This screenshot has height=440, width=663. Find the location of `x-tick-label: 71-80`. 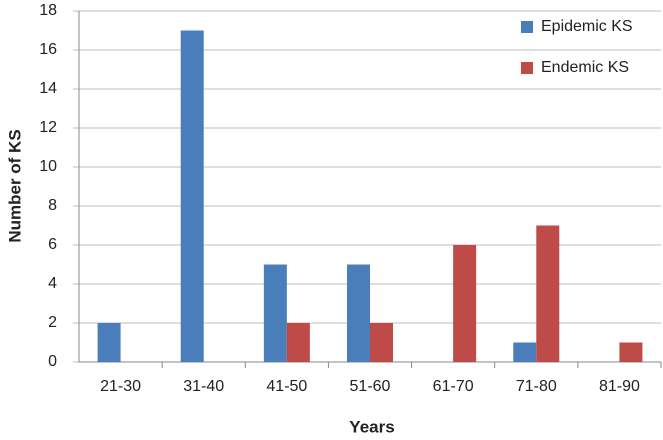

x-tick-label: 71-80 is located at coordinates (536, 386).